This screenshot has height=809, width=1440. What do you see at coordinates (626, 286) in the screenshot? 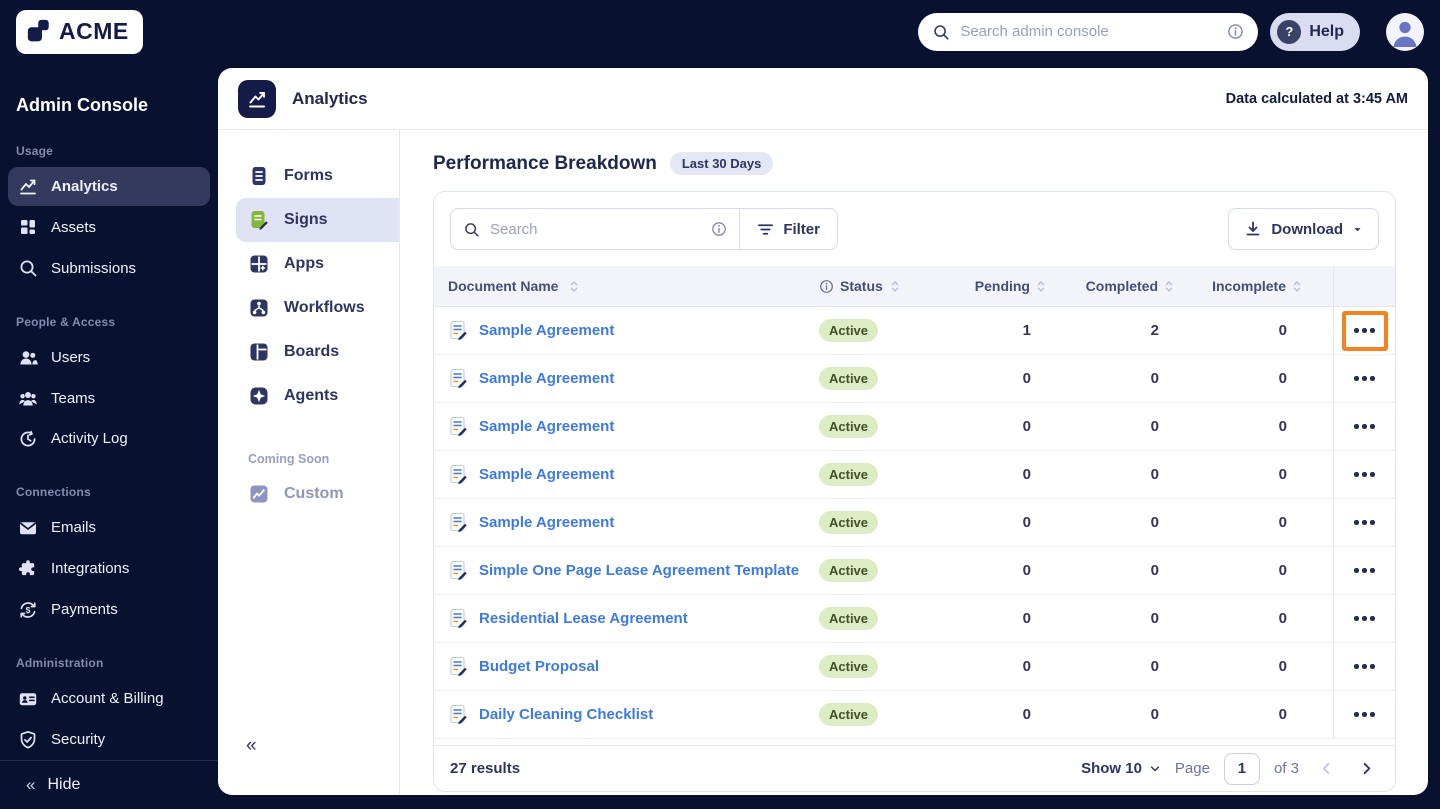
I see `column-header-document-name: Document Name` at bounding box center [626, 286].